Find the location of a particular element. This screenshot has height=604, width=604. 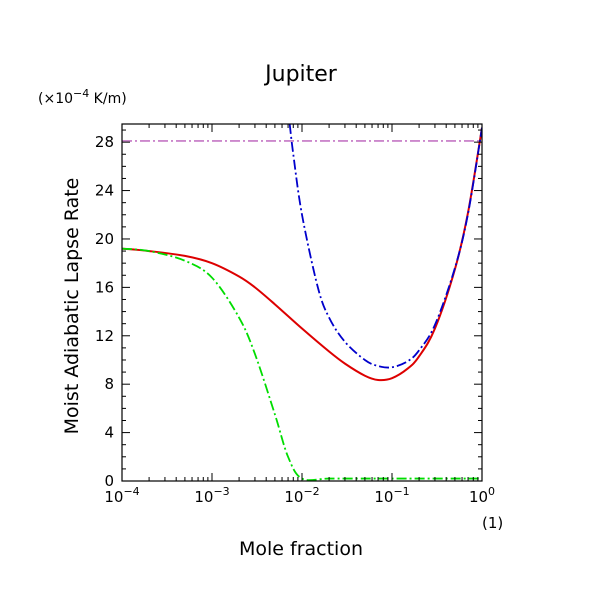

chart-title: Jupiter is located at coordinates (300, 74).